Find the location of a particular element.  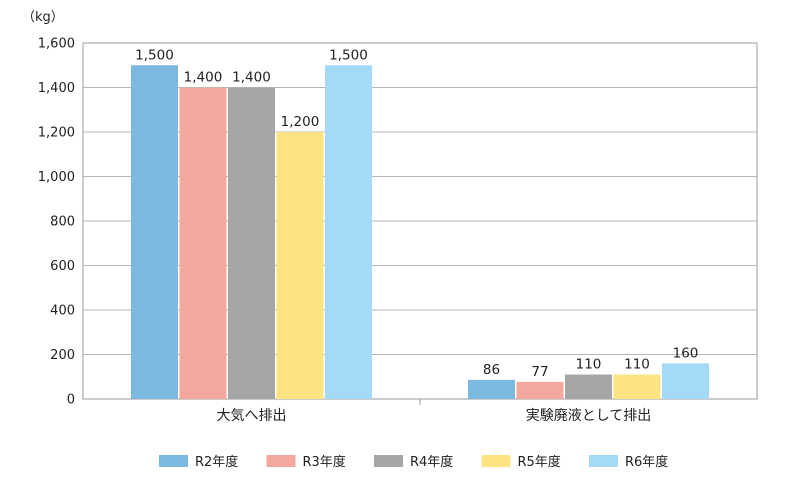

legend-label: R6年度 is located at coordinates (646, 462).